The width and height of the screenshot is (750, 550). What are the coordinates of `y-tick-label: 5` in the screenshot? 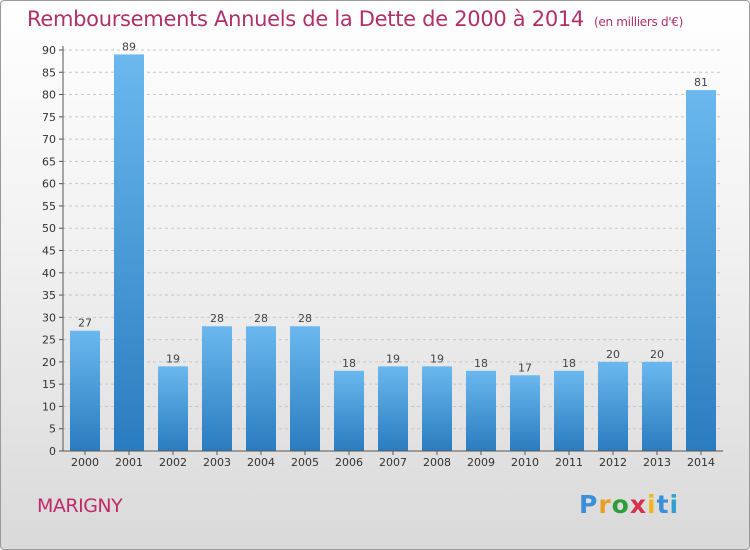 It's located at (52, 429).